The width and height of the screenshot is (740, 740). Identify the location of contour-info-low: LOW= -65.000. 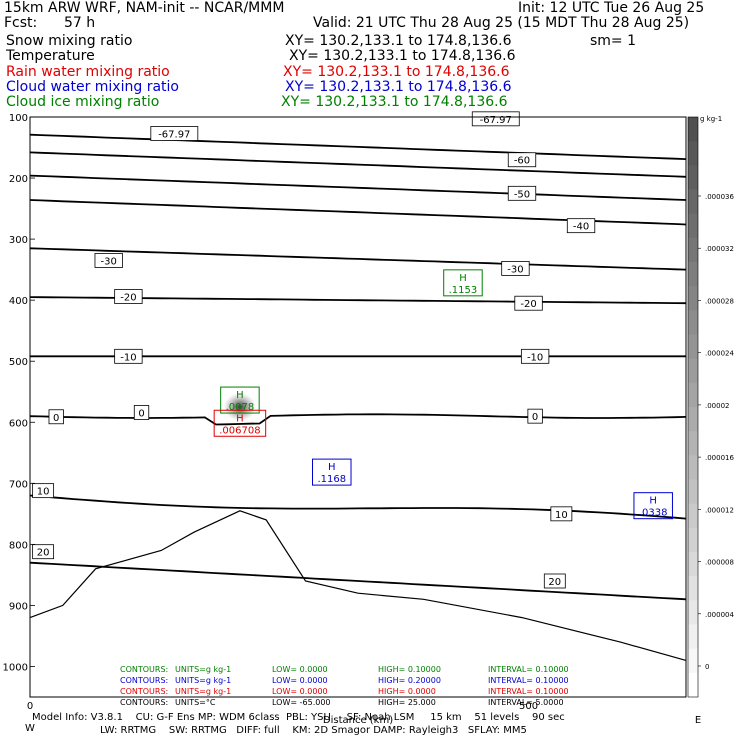
(301, 702).